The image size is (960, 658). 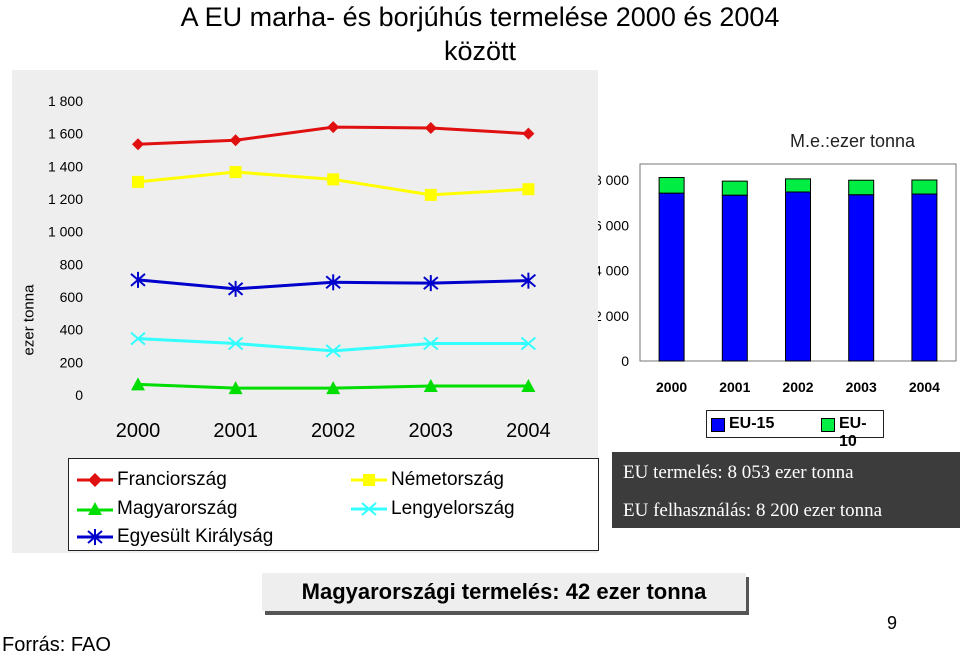 What do you see at coordinates (65, 166) in the screenshot?
I see `y-tick-label: 1 400` at bounding box center [65, 166].